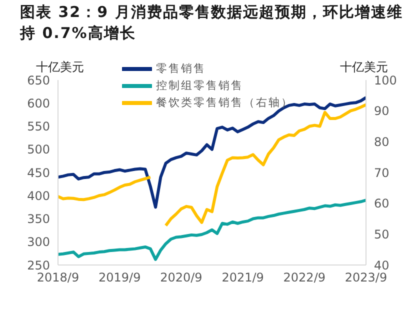 The image size is (416, 321). I want to click on y2-tick-label: 100, so click(385, 80).